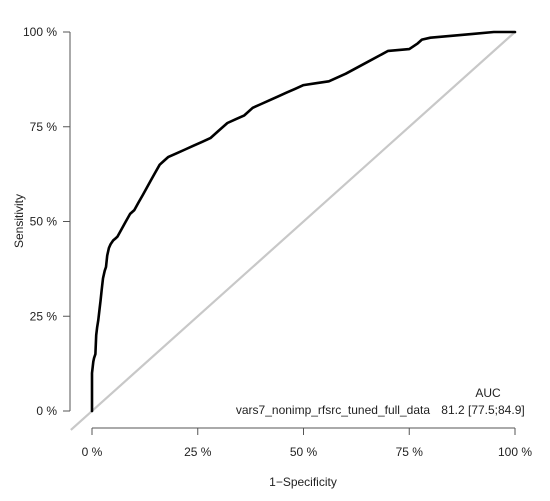 This screenshot has width=550, height=501. I want to click on x-tick-label: 25 %, so click(198, 452).